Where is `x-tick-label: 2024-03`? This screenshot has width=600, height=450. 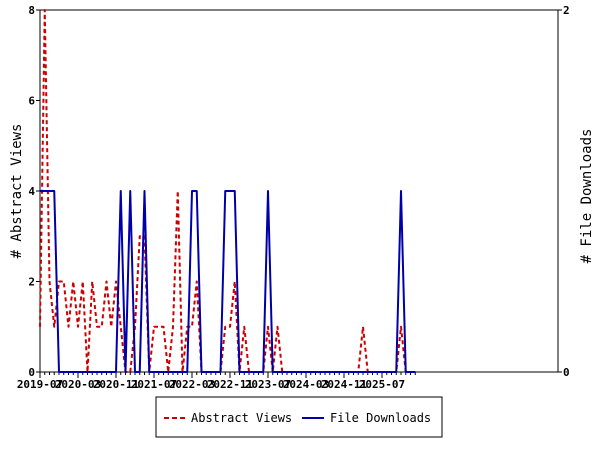
x-tick-label: 2024-03 is located at coordinates (306, 384).